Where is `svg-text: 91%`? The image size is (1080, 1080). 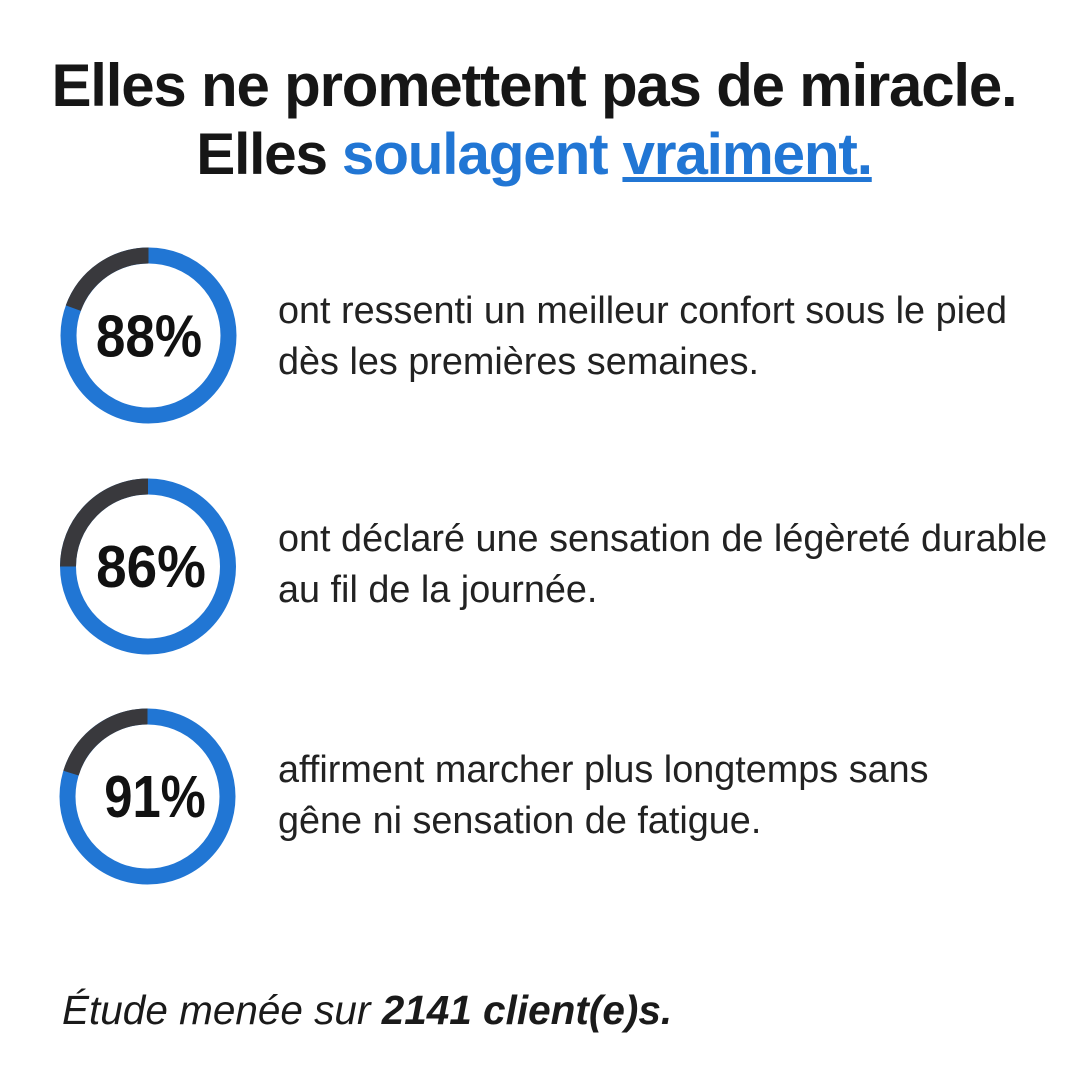
svg-text: 91% is located at coordinates (155, 796).